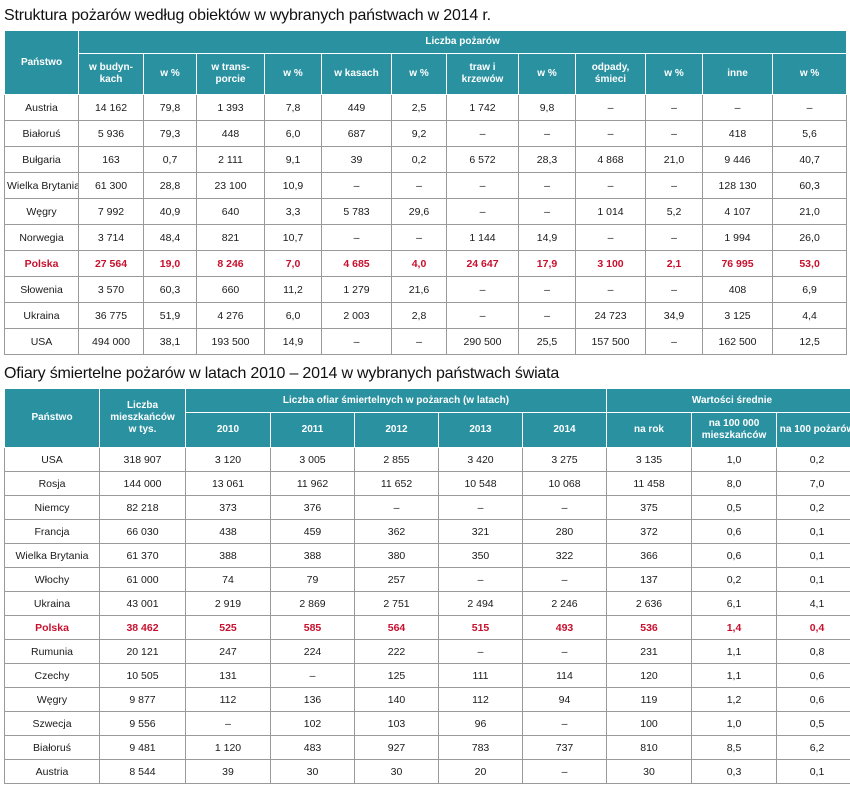 Image resolution: width=850 pixels, height=796 pixels. Describe the element at coordinates (52, 651) in the screenshot. I see `country-cell: Rumunia` at that location.